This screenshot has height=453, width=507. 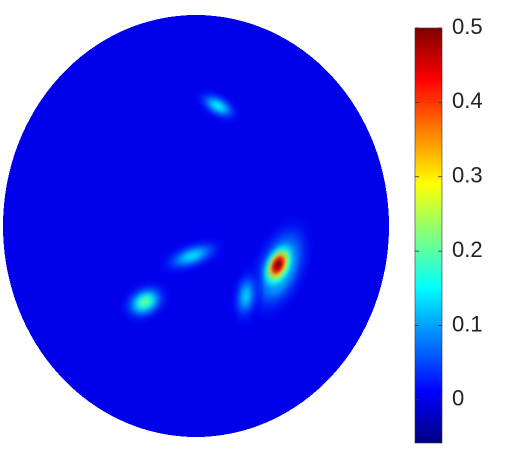 I want to click on colorbar-tick-label: 0.1, so click(x=467, y=323).